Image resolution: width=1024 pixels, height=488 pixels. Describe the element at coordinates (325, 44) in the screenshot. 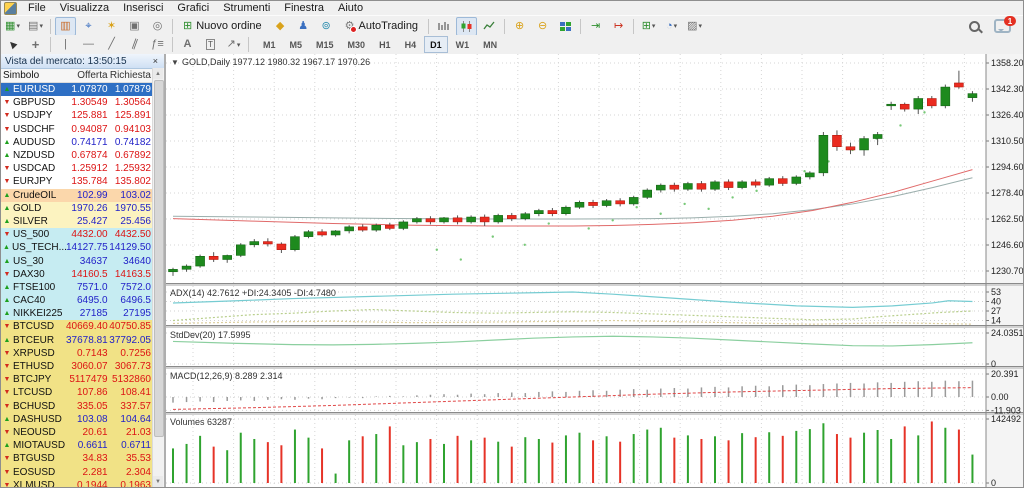

I see `timeframe-m15-button: M15` at that location.